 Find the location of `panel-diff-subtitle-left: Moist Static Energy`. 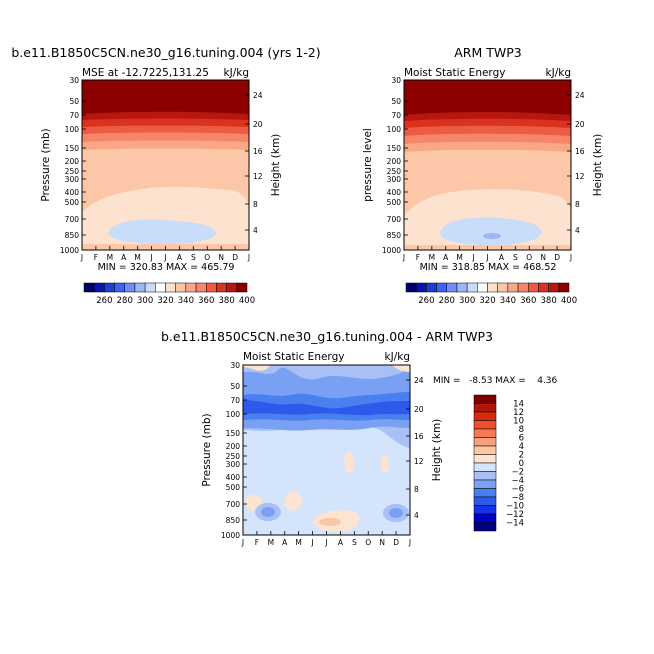

panel-diff-subtitle-left: Moist Static Energy is located at coordinates (293, 357).